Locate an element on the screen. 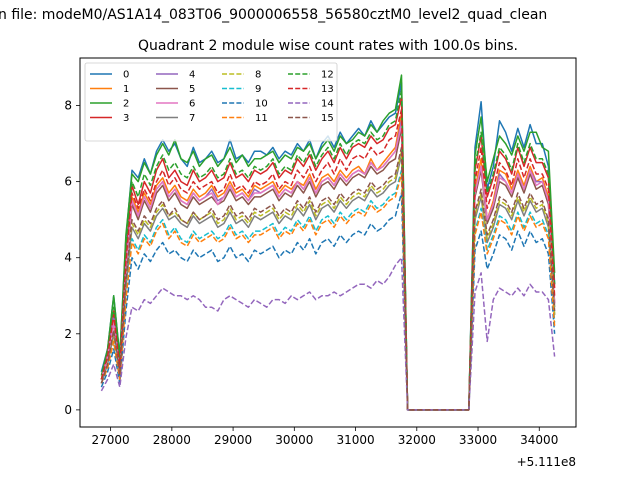  legend-label-4: 4 is located at coordinates (192, 75).